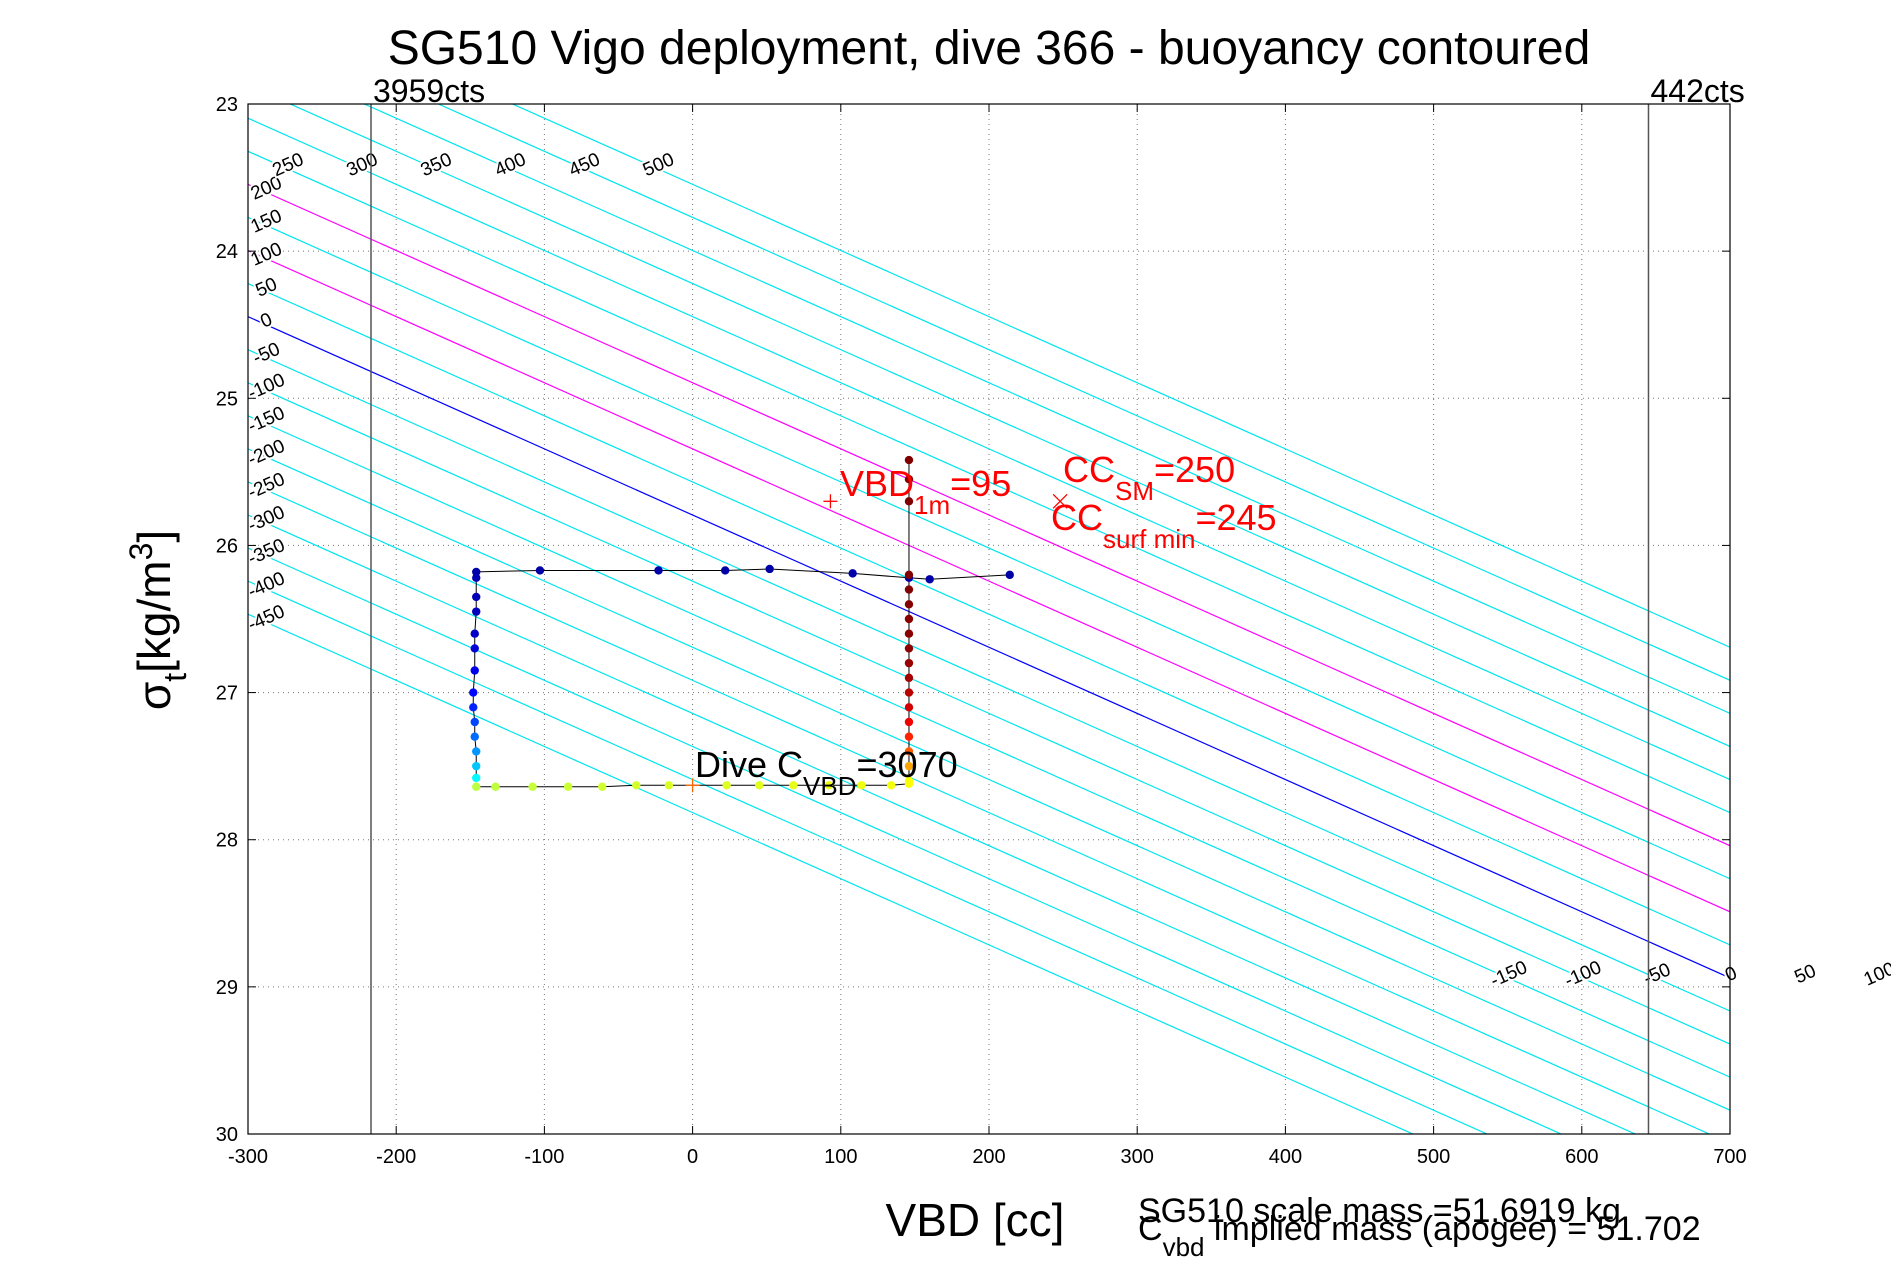 Image resolution: width=1891 pixels, height=1262 pixels. What do you see at coordinates (154, 616) in the screenshot?
I see `y-axis-label-unit: [kg/m` at bounding box center [154, 616].